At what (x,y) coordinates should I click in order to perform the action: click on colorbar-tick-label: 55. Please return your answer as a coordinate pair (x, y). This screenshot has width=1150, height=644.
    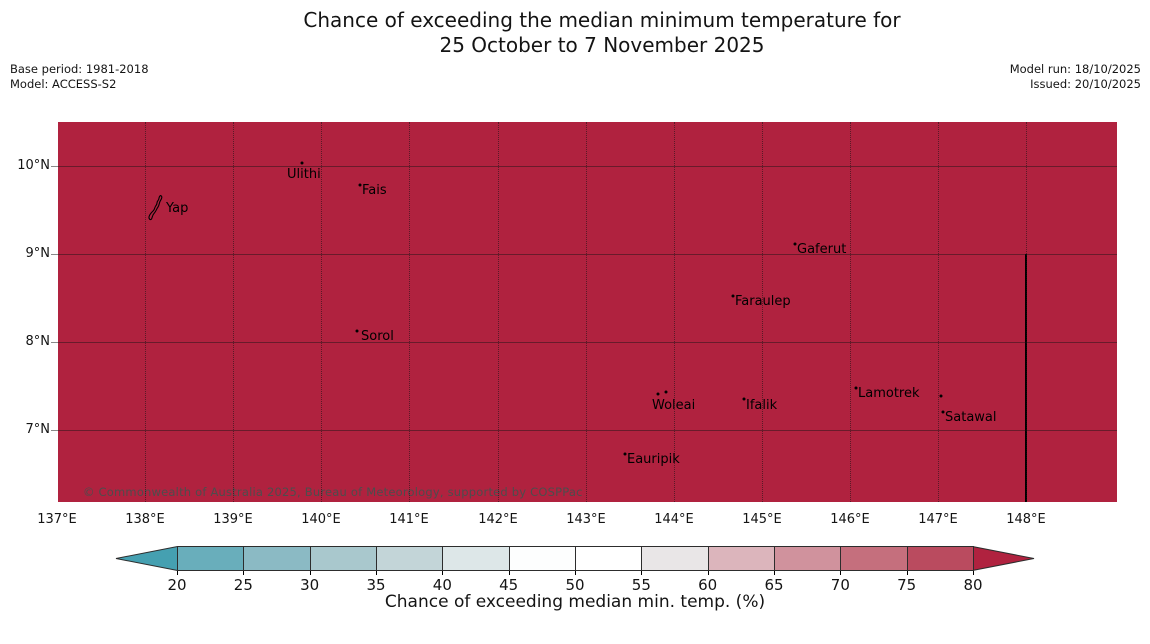
    Looking at the image, I should click on (641, 585).